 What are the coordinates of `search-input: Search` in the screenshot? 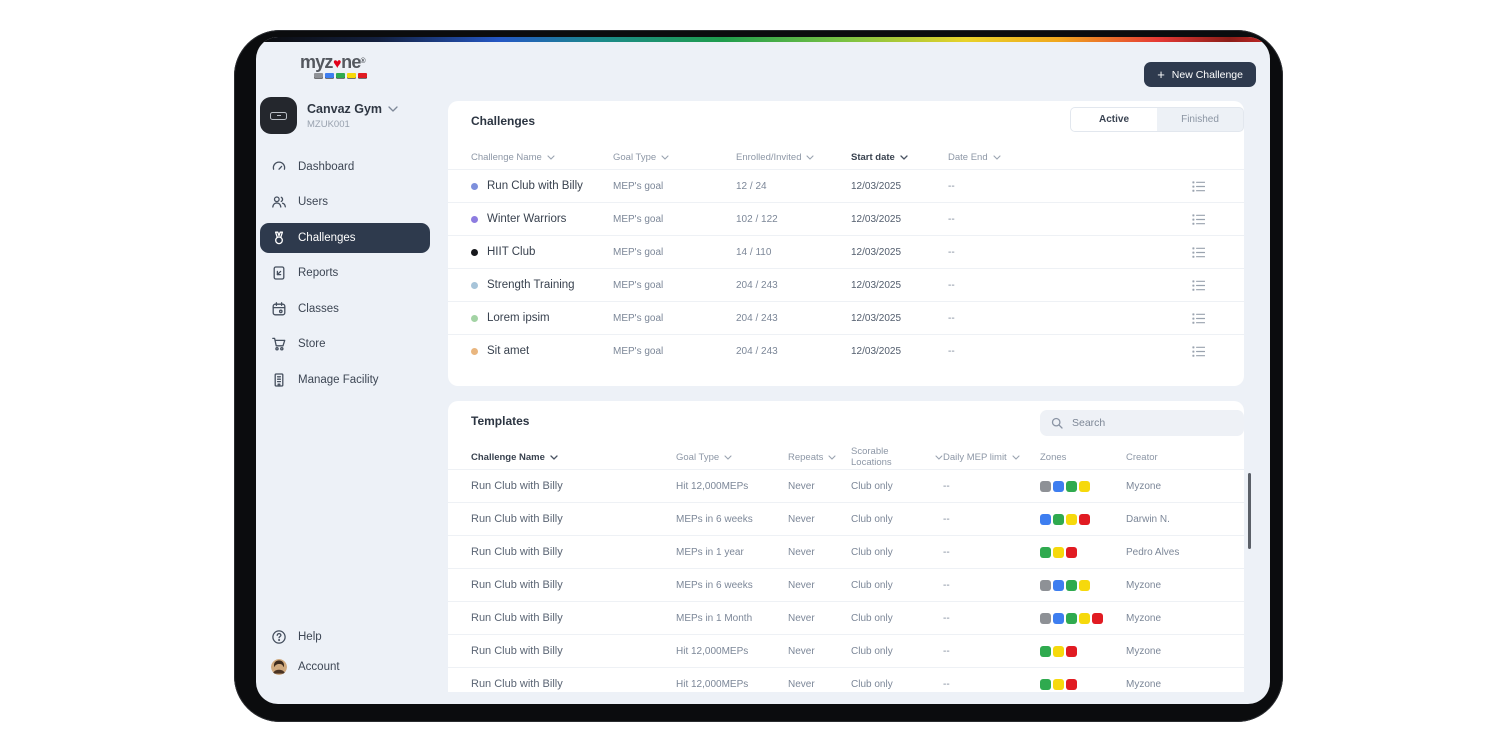 It's located at (1142, 423).